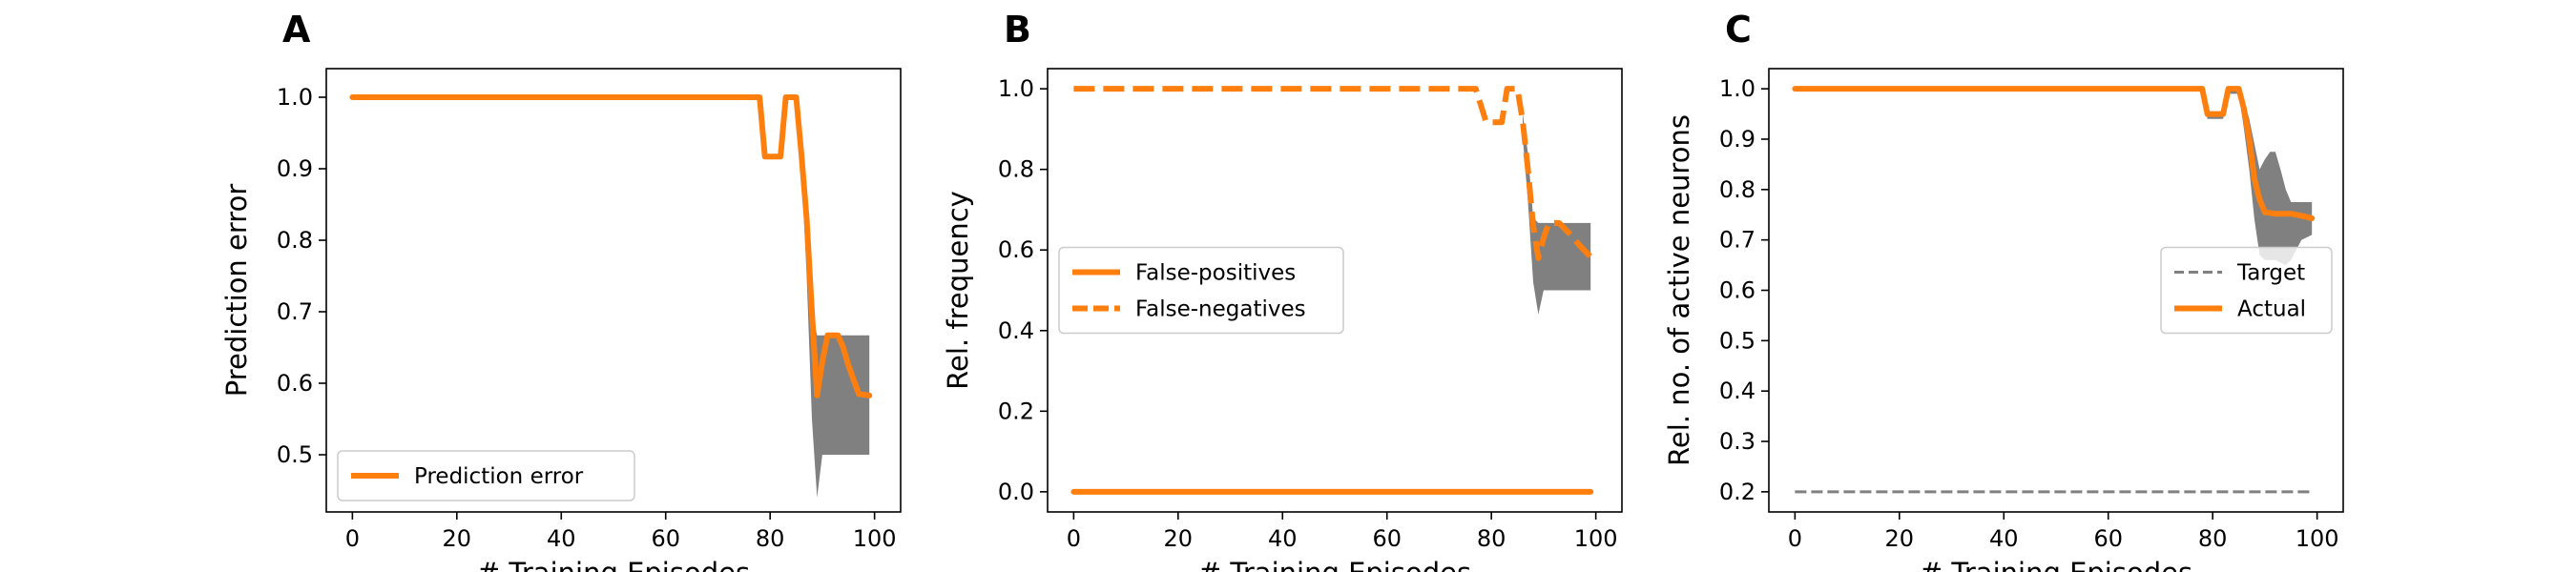 Image resolution: width=2576 pixels, height=572 pixels. I want to click on x-tick-label-c-5: 100, so click(2317, 538).